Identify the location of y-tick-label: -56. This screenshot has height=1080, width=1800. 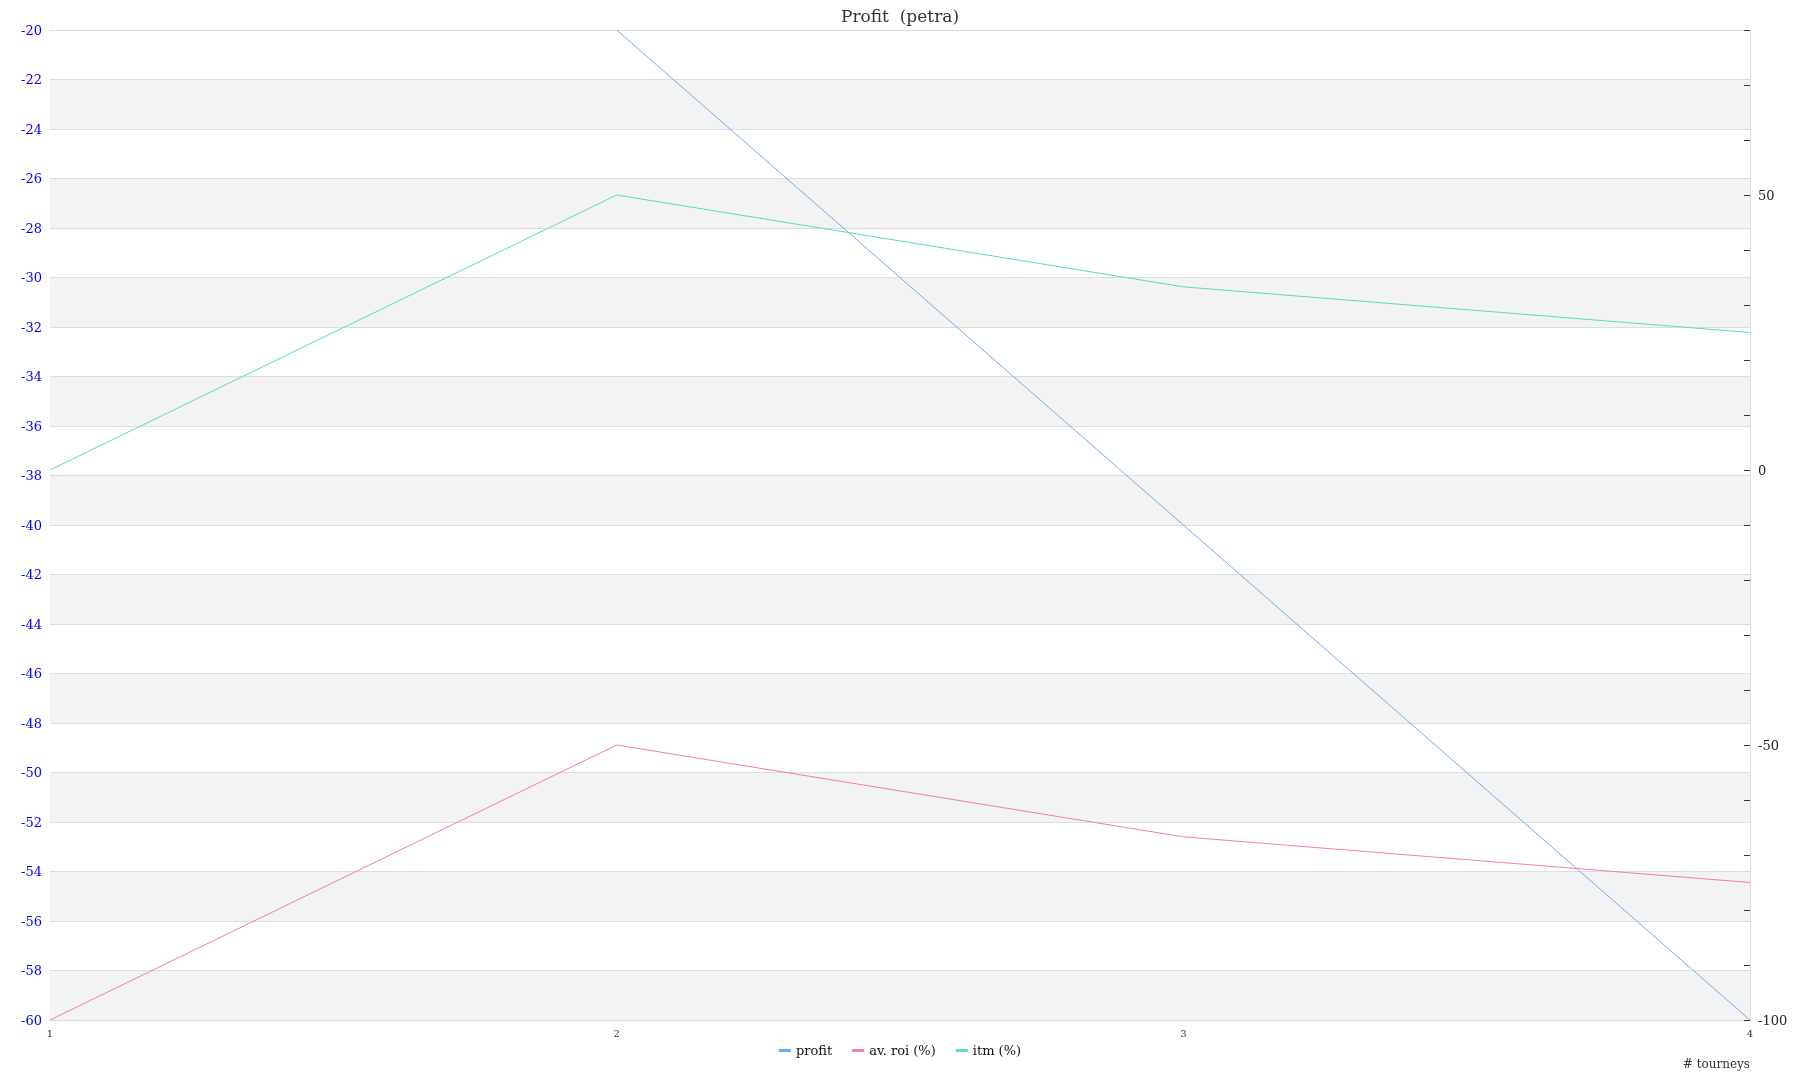
(31, 921).